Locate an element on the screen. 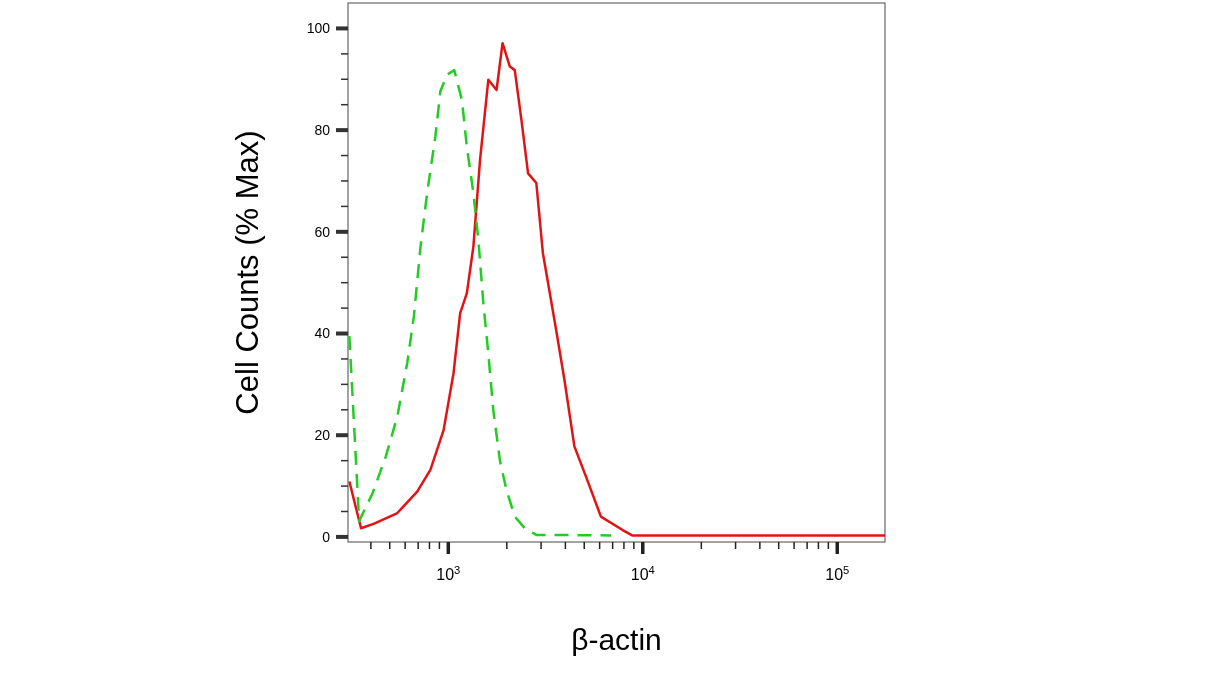 This screenshot has width=1207, height=674. y-axis-title: Cell Counts (% Max) is located at coordinates (247, 272).